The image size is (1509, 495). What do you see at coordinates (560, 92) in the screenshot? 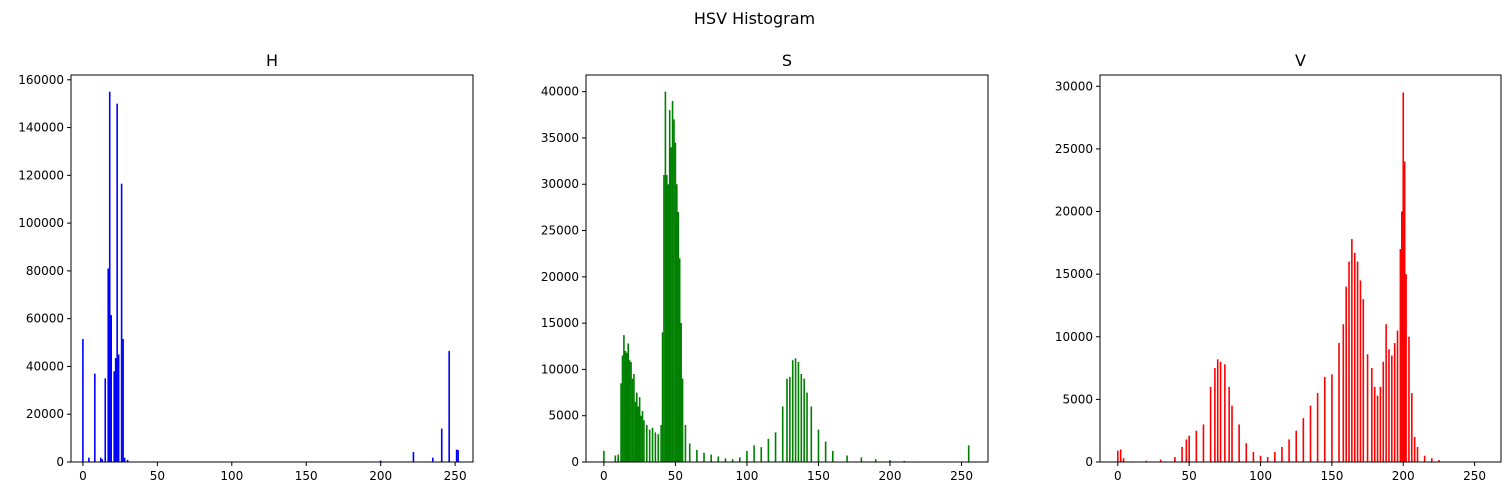
I see `y-tick-label: 40000` at bounding box center [560, 92].